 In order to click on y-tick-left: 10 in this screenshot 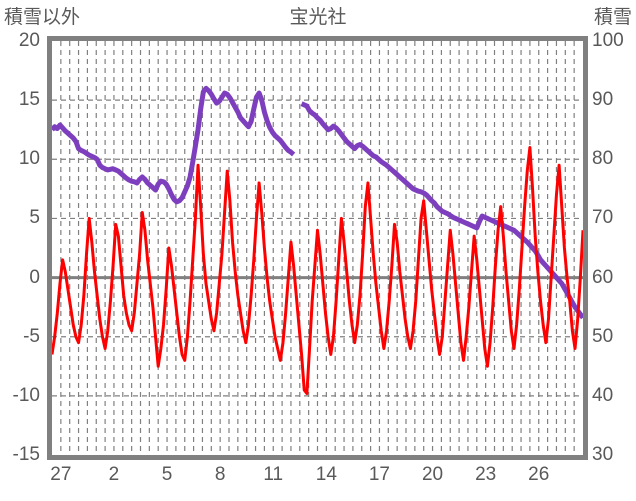, I will do `click(29, 159)`.